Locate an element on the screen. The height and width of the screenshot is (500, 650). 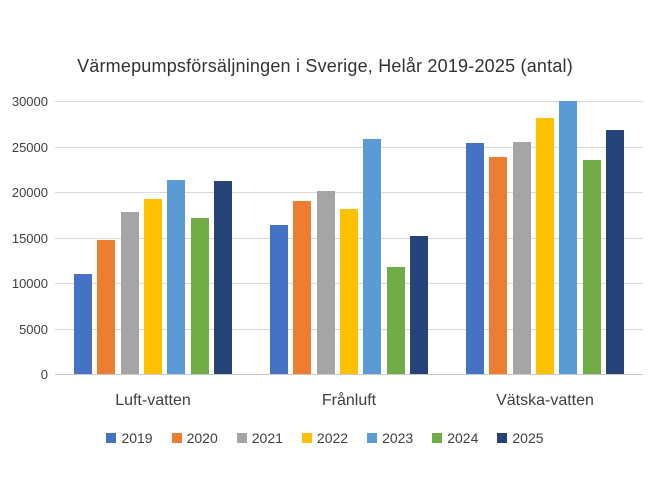
legend-swatch-2023 is located at coordinates (372, 438).